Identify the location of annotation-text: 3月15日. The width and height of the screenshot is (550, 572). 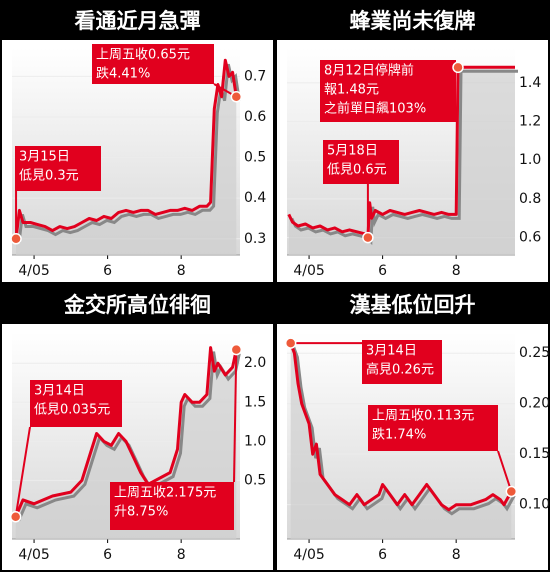
(44, 157).